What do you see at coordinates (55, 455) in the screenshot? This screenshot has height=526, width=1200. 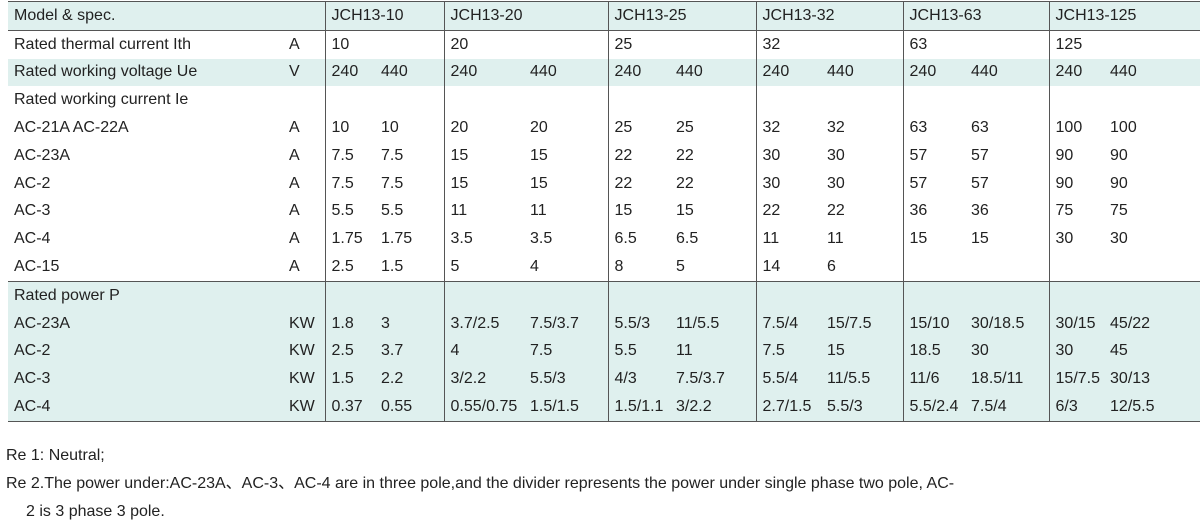 I see `note-re1: Re 1: Neutral;` at bounding box center [55, 455].